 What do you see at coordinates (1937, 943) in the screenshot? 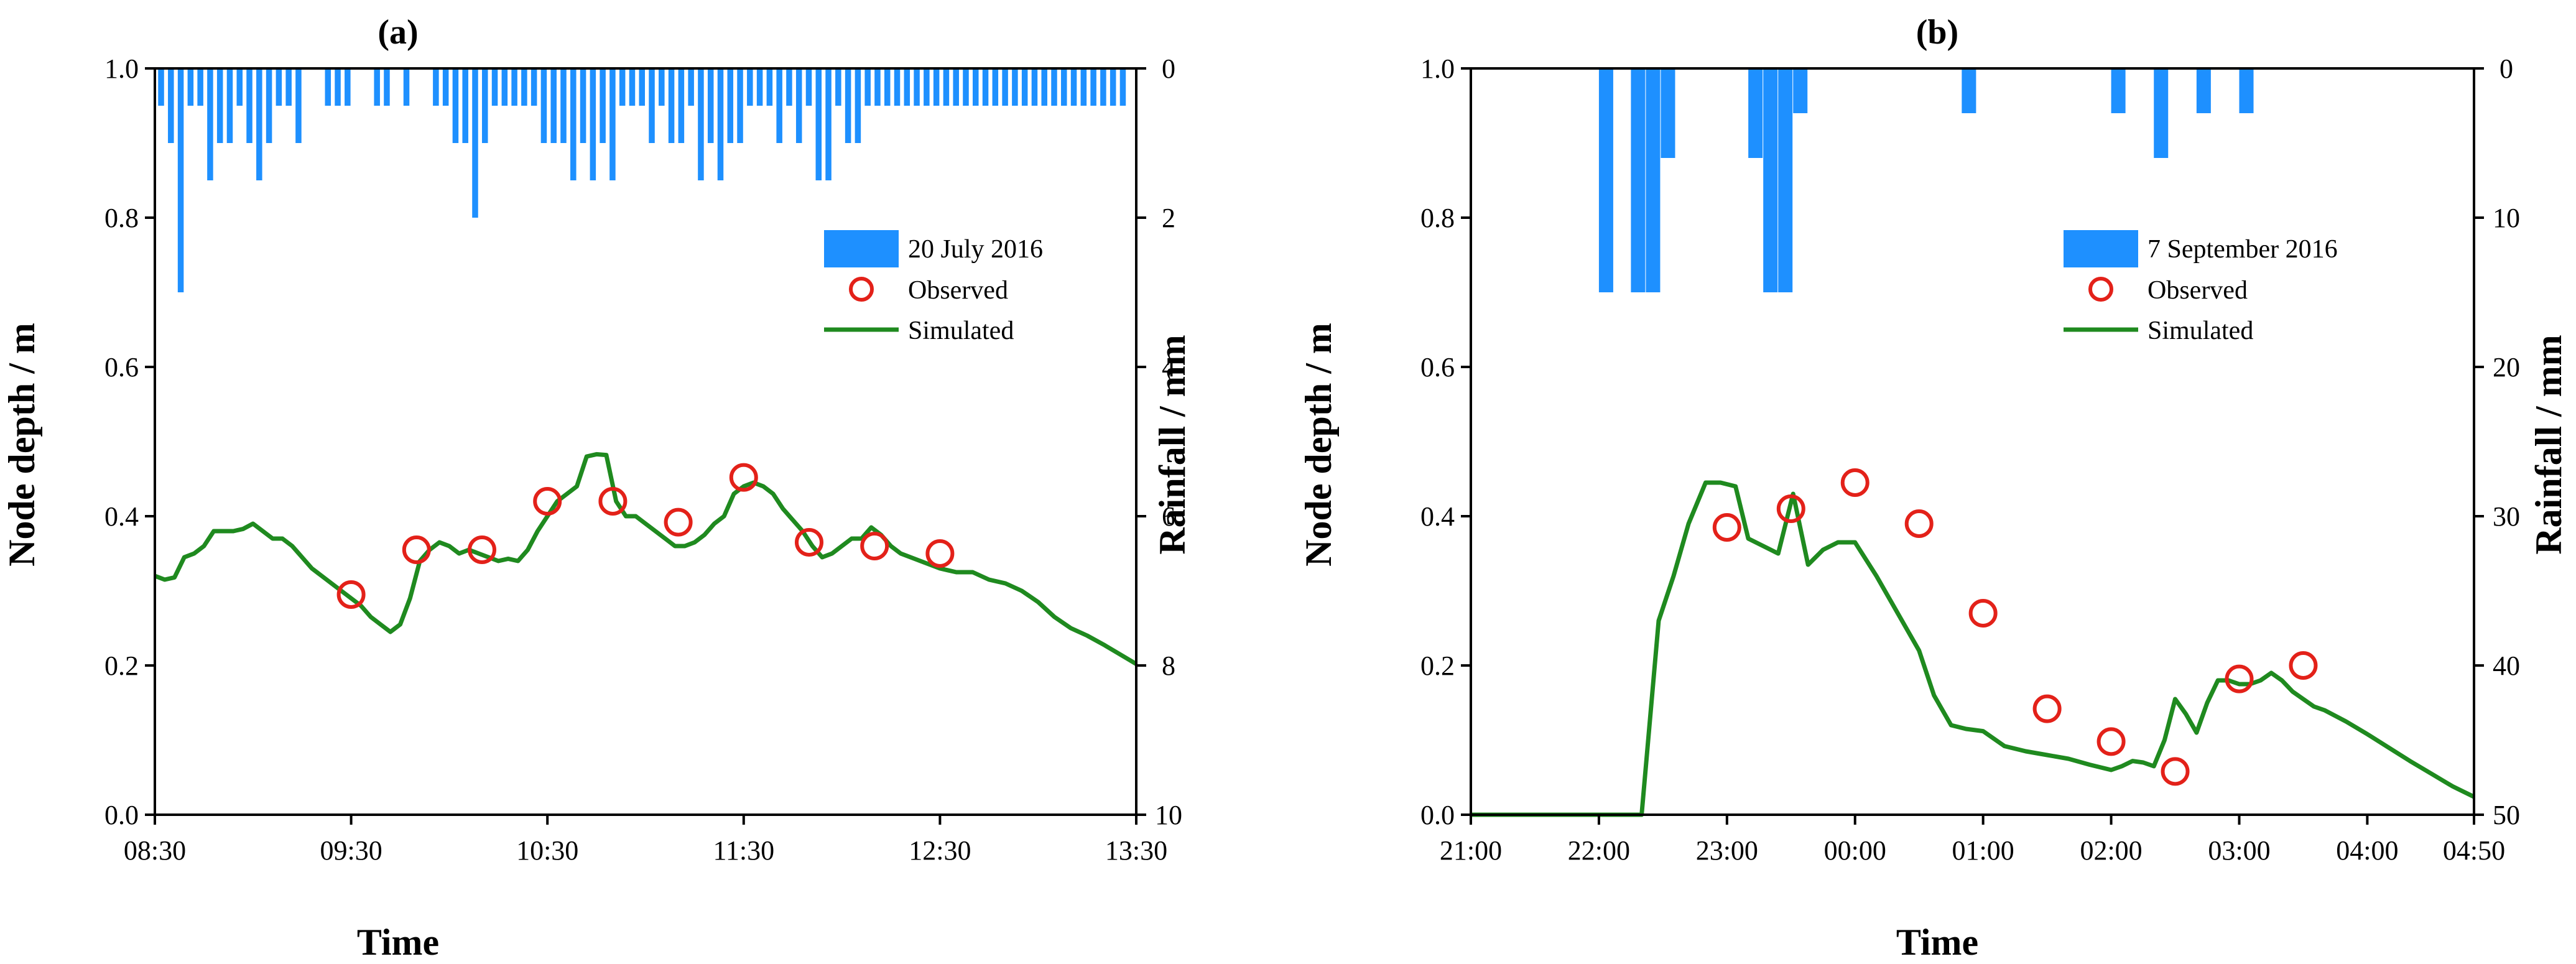
I see `x-axis-title-b: Time` at bounding box center [1937, 943].